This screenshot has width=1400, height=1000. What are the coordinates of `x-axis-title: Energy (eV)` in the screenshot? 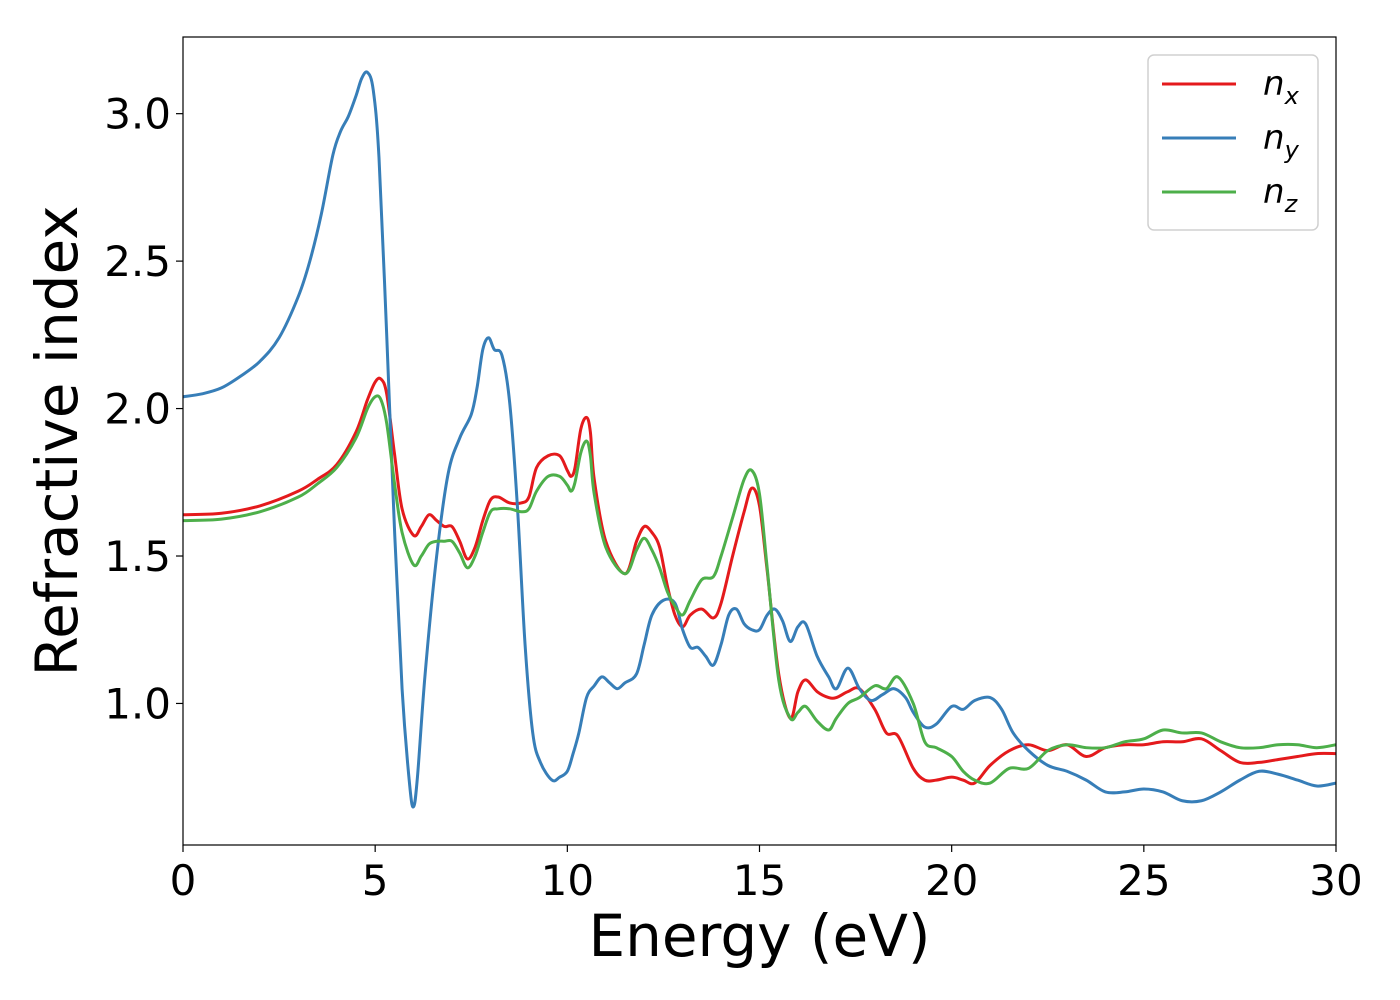 It's located at (759, 936).